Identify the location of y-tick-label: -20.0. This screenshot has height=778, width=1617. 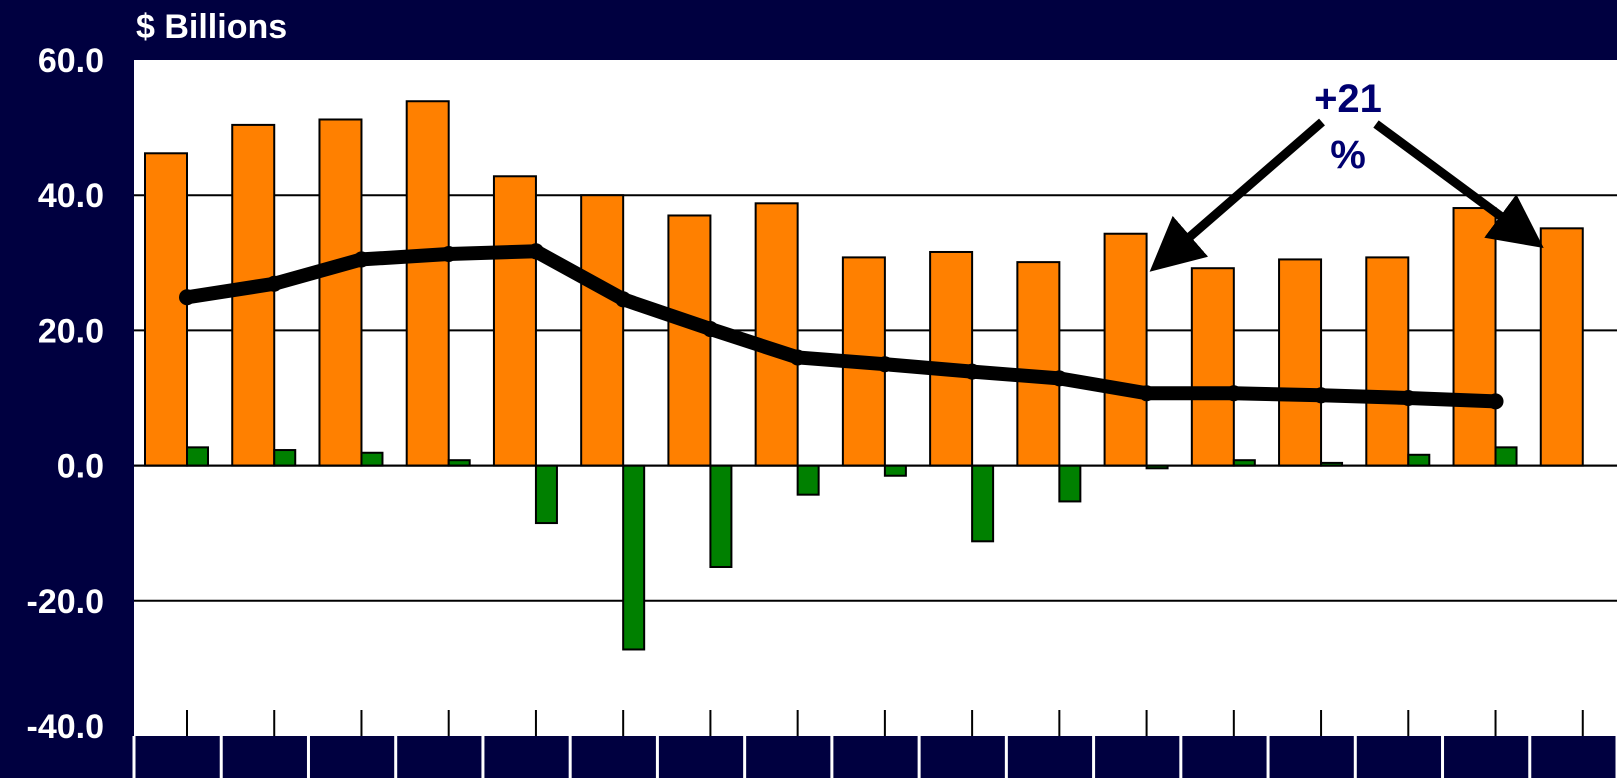
(66, 602).